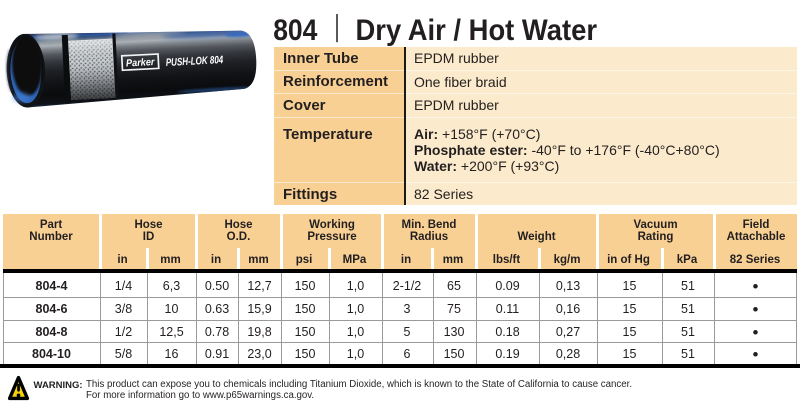 The height and width of the screenshot is (404, 800). Describe the element at coordinates (194, 61) in the screenshot. I see `svg-text: PUSH-LOK 804` at that location.